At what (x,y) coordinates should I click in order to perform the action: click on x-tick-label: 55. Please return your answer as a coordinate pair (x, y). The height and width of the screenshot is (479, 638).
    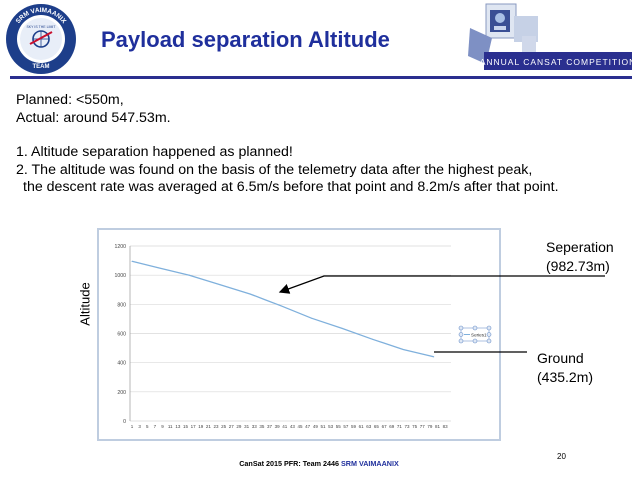
    Looking at the image, I should click on (339, 426).